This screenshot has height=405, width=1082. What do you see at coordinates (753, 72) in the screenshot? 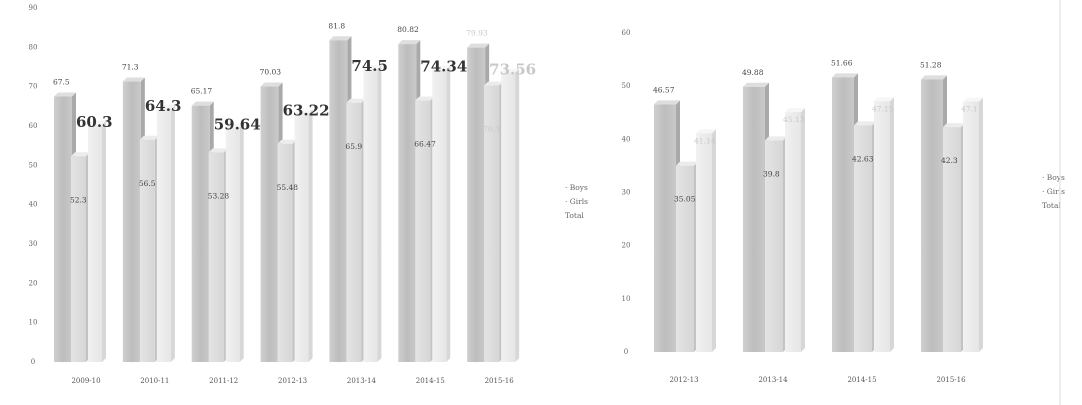
I see `value-label-boys: 49.88` at bounding box center [753, 72].